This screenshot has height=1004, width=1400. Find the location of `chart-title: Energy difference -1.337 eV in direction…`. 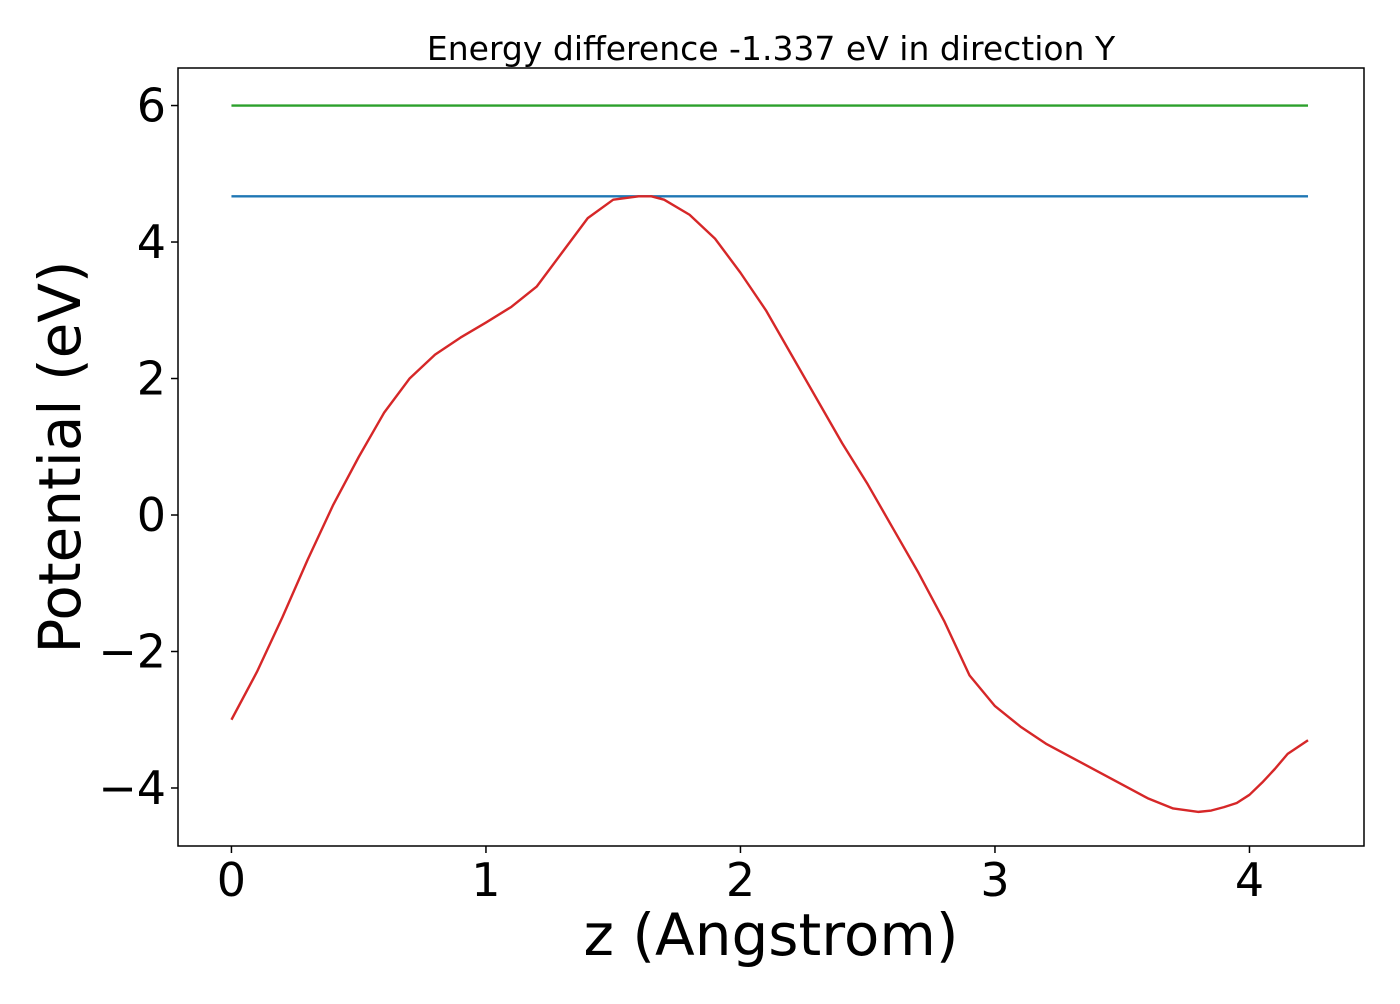

chart-title: Energy difference -1.337 eV in direction… is located at coordinates (771, 48).